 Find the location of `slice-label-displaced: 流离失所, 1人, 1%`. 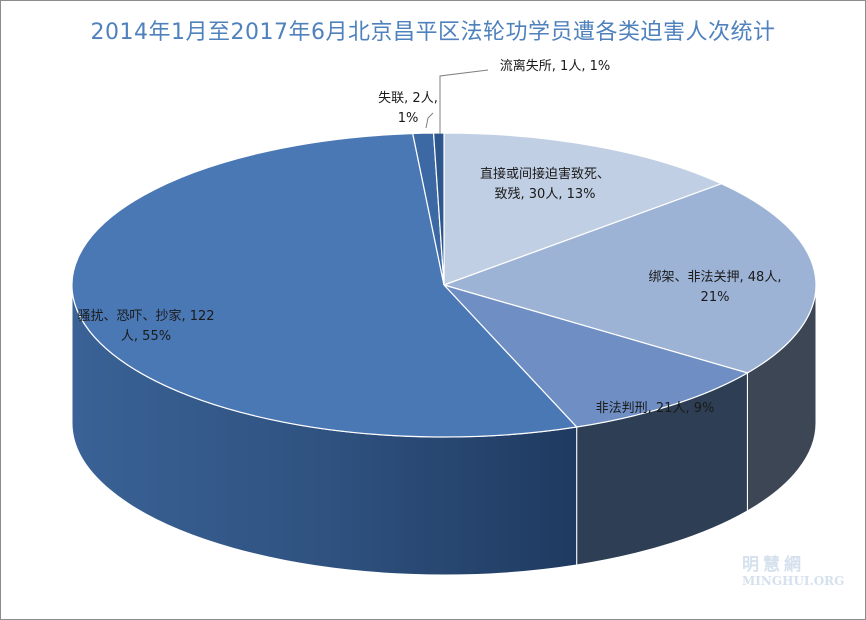

slice-label-displaced: 流离失所, 1人, 1% is located at coordinates (555, 66).